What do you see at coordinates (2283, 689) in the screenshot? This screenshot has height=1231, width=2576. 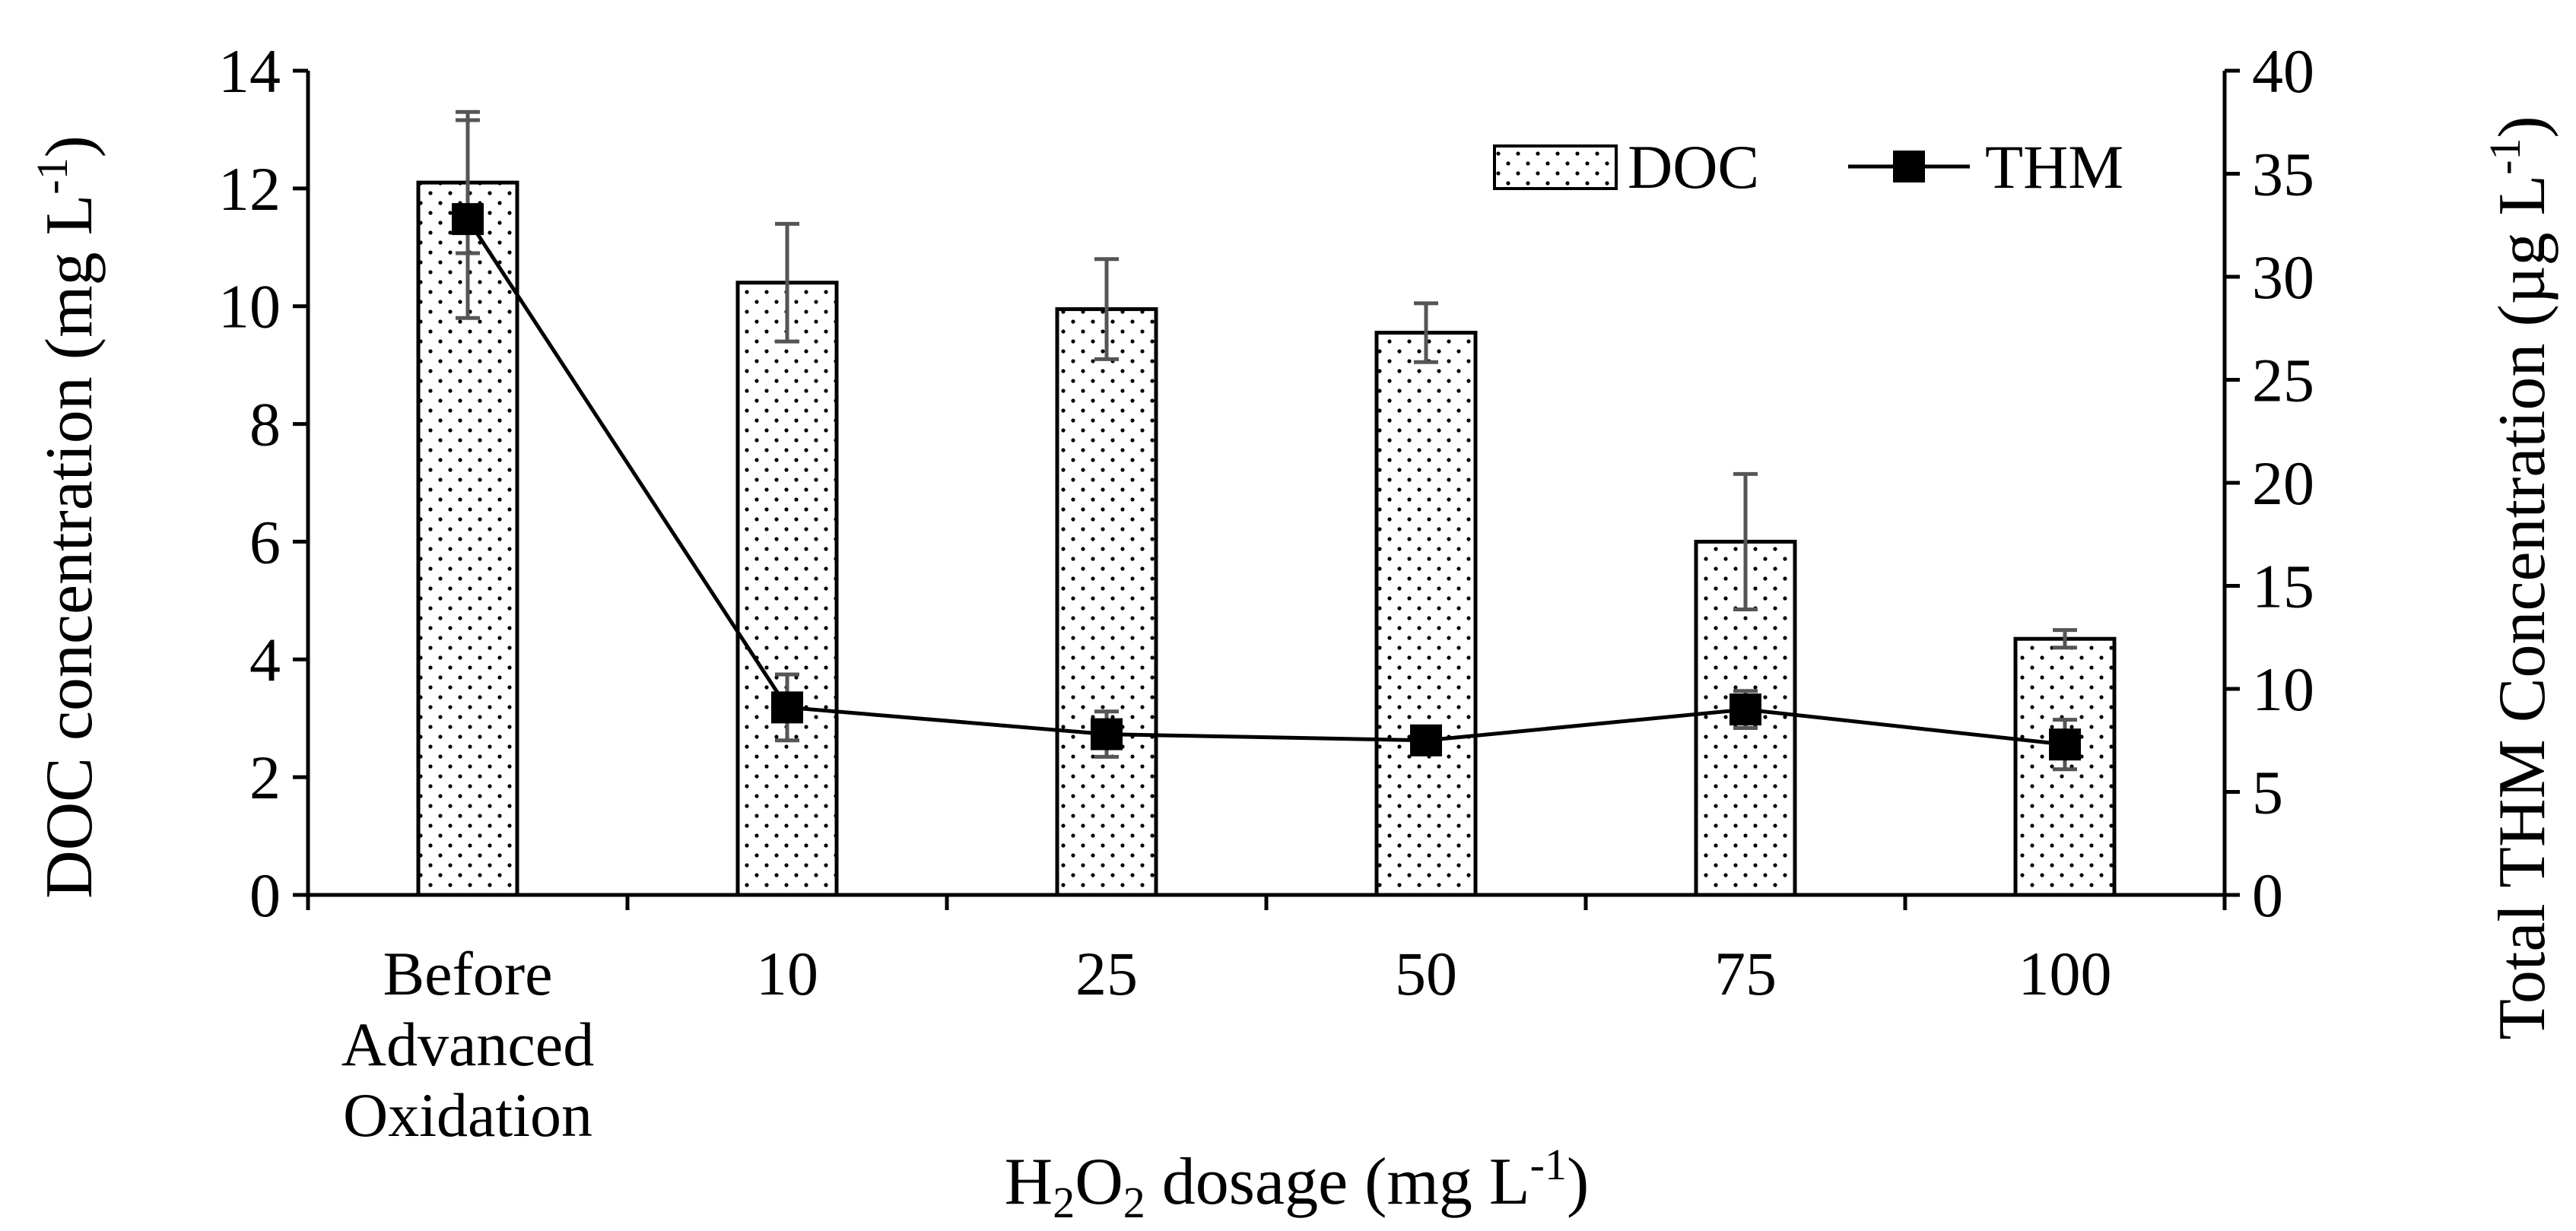 I see `y-right-tick-label: 10` at bounding box center [2283, 689].